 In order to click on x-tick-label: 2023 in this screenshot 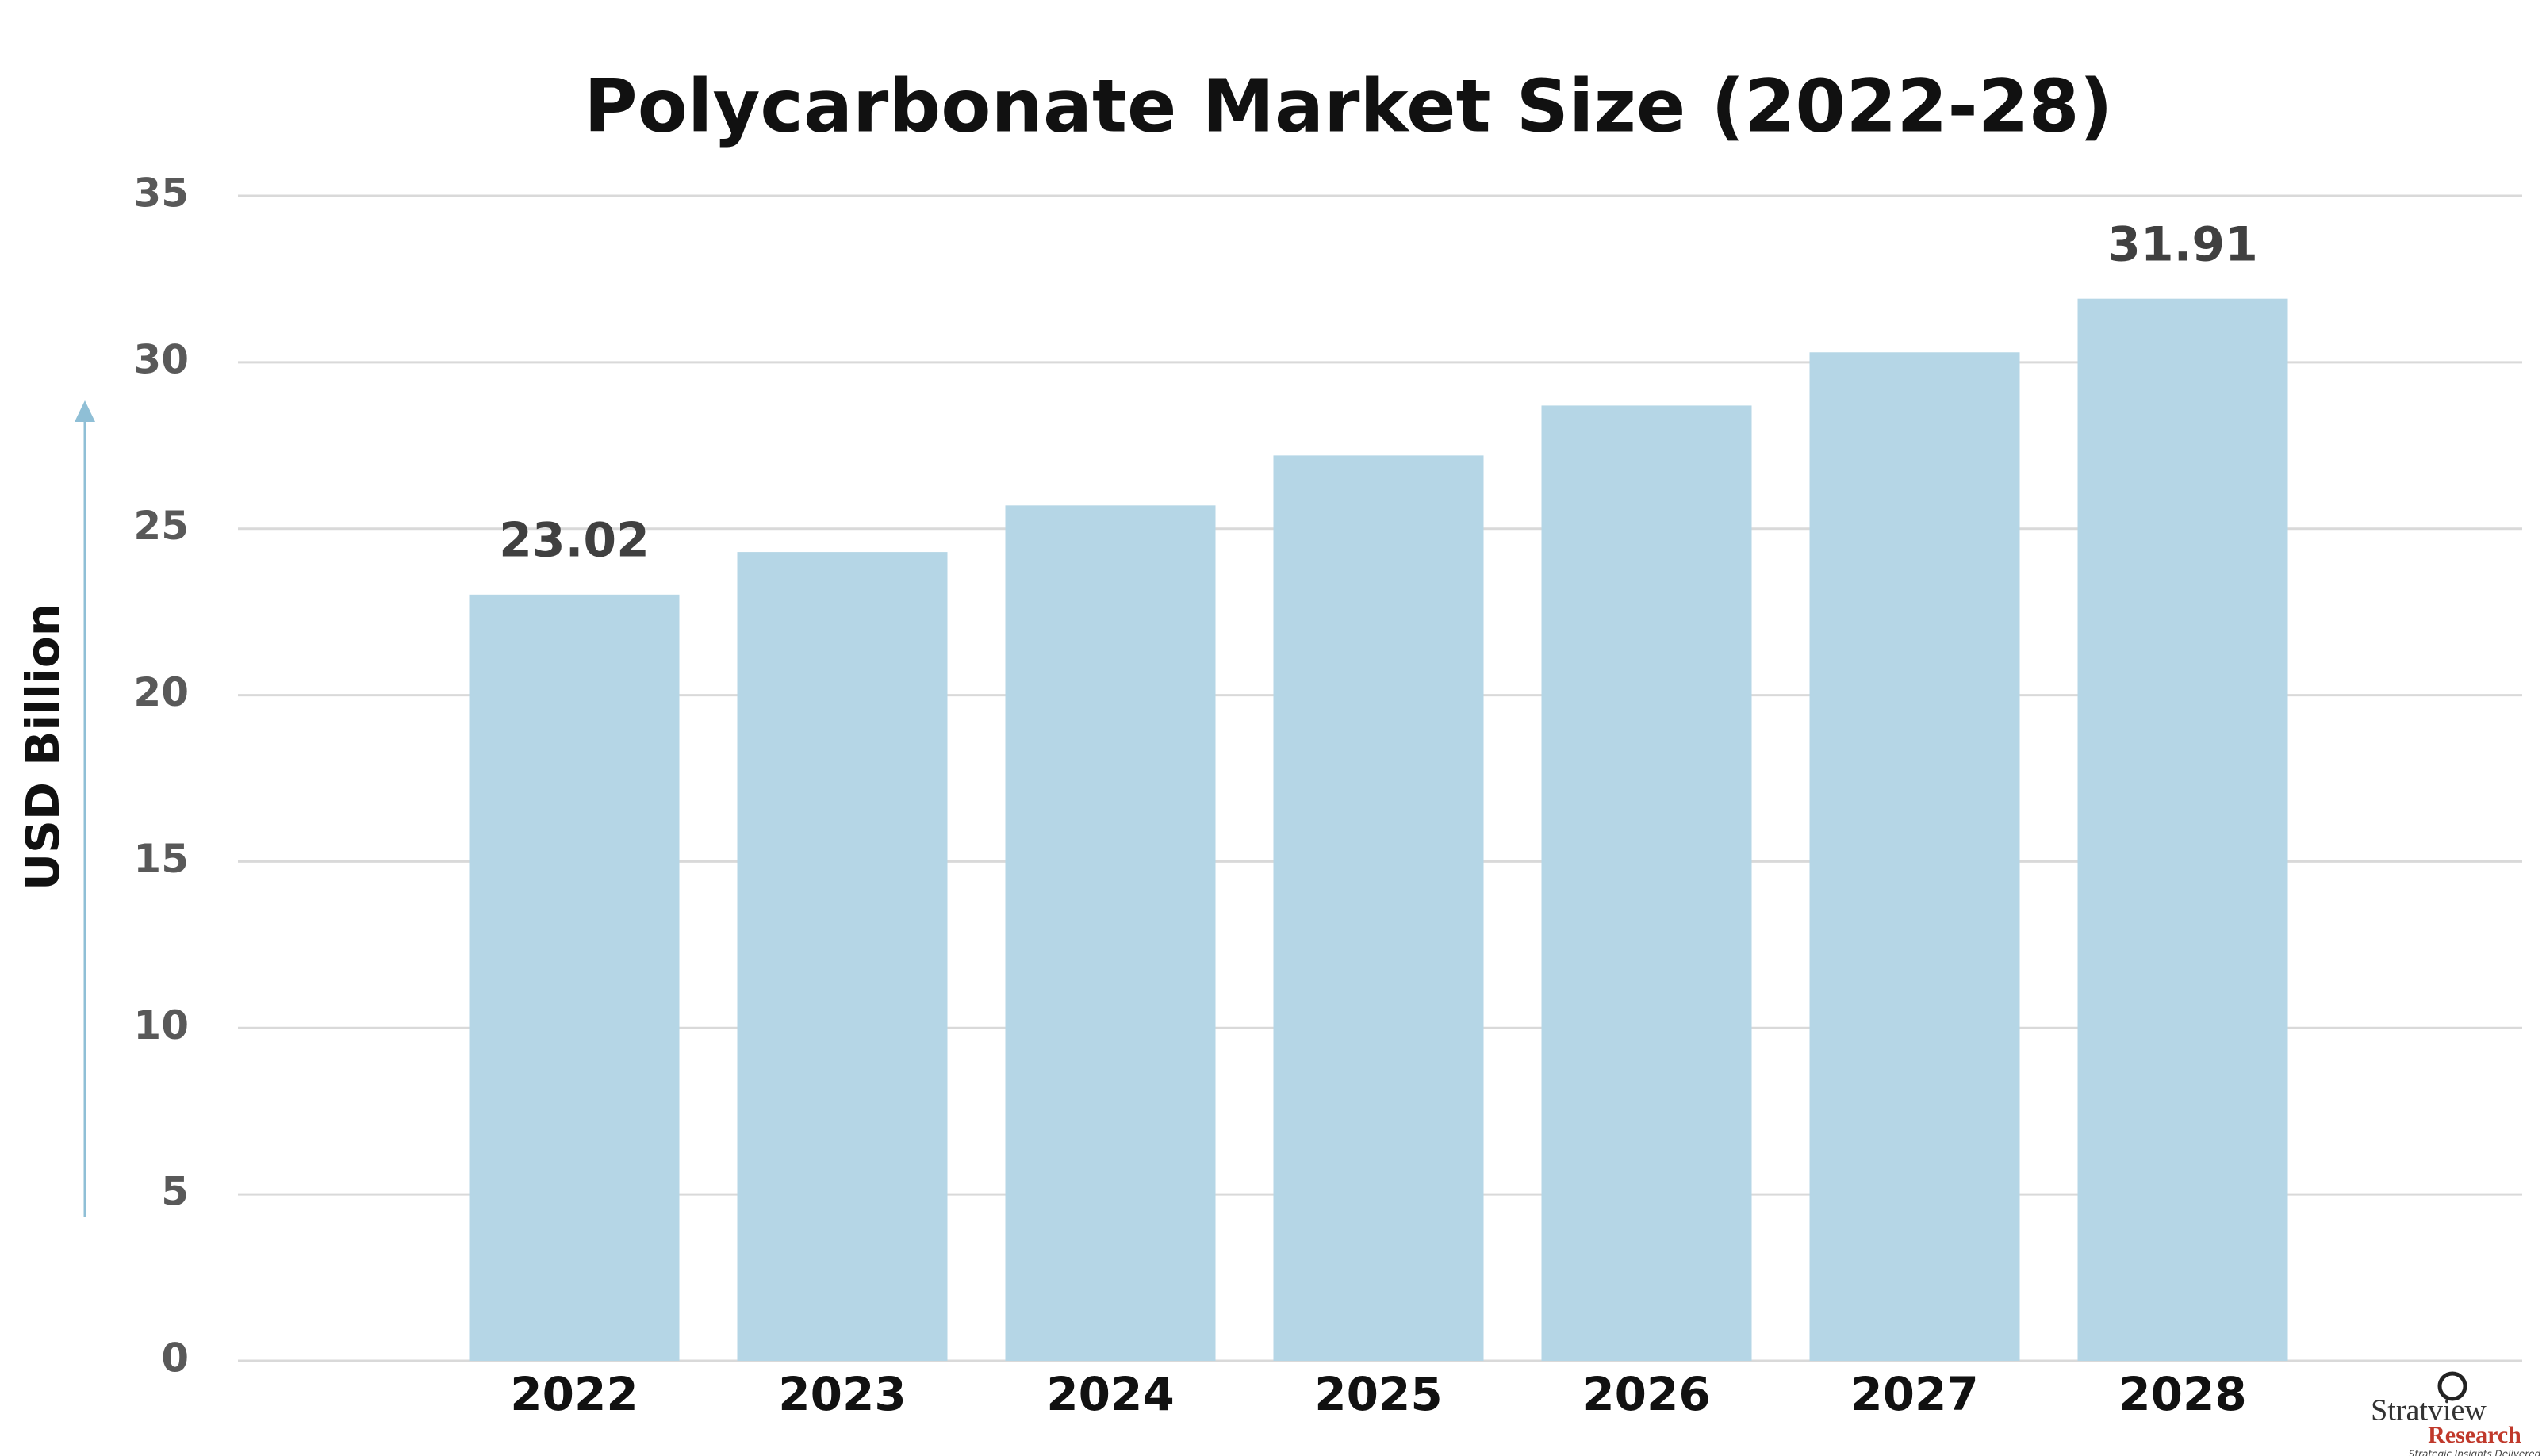, I will do `click(842, 1394)`.